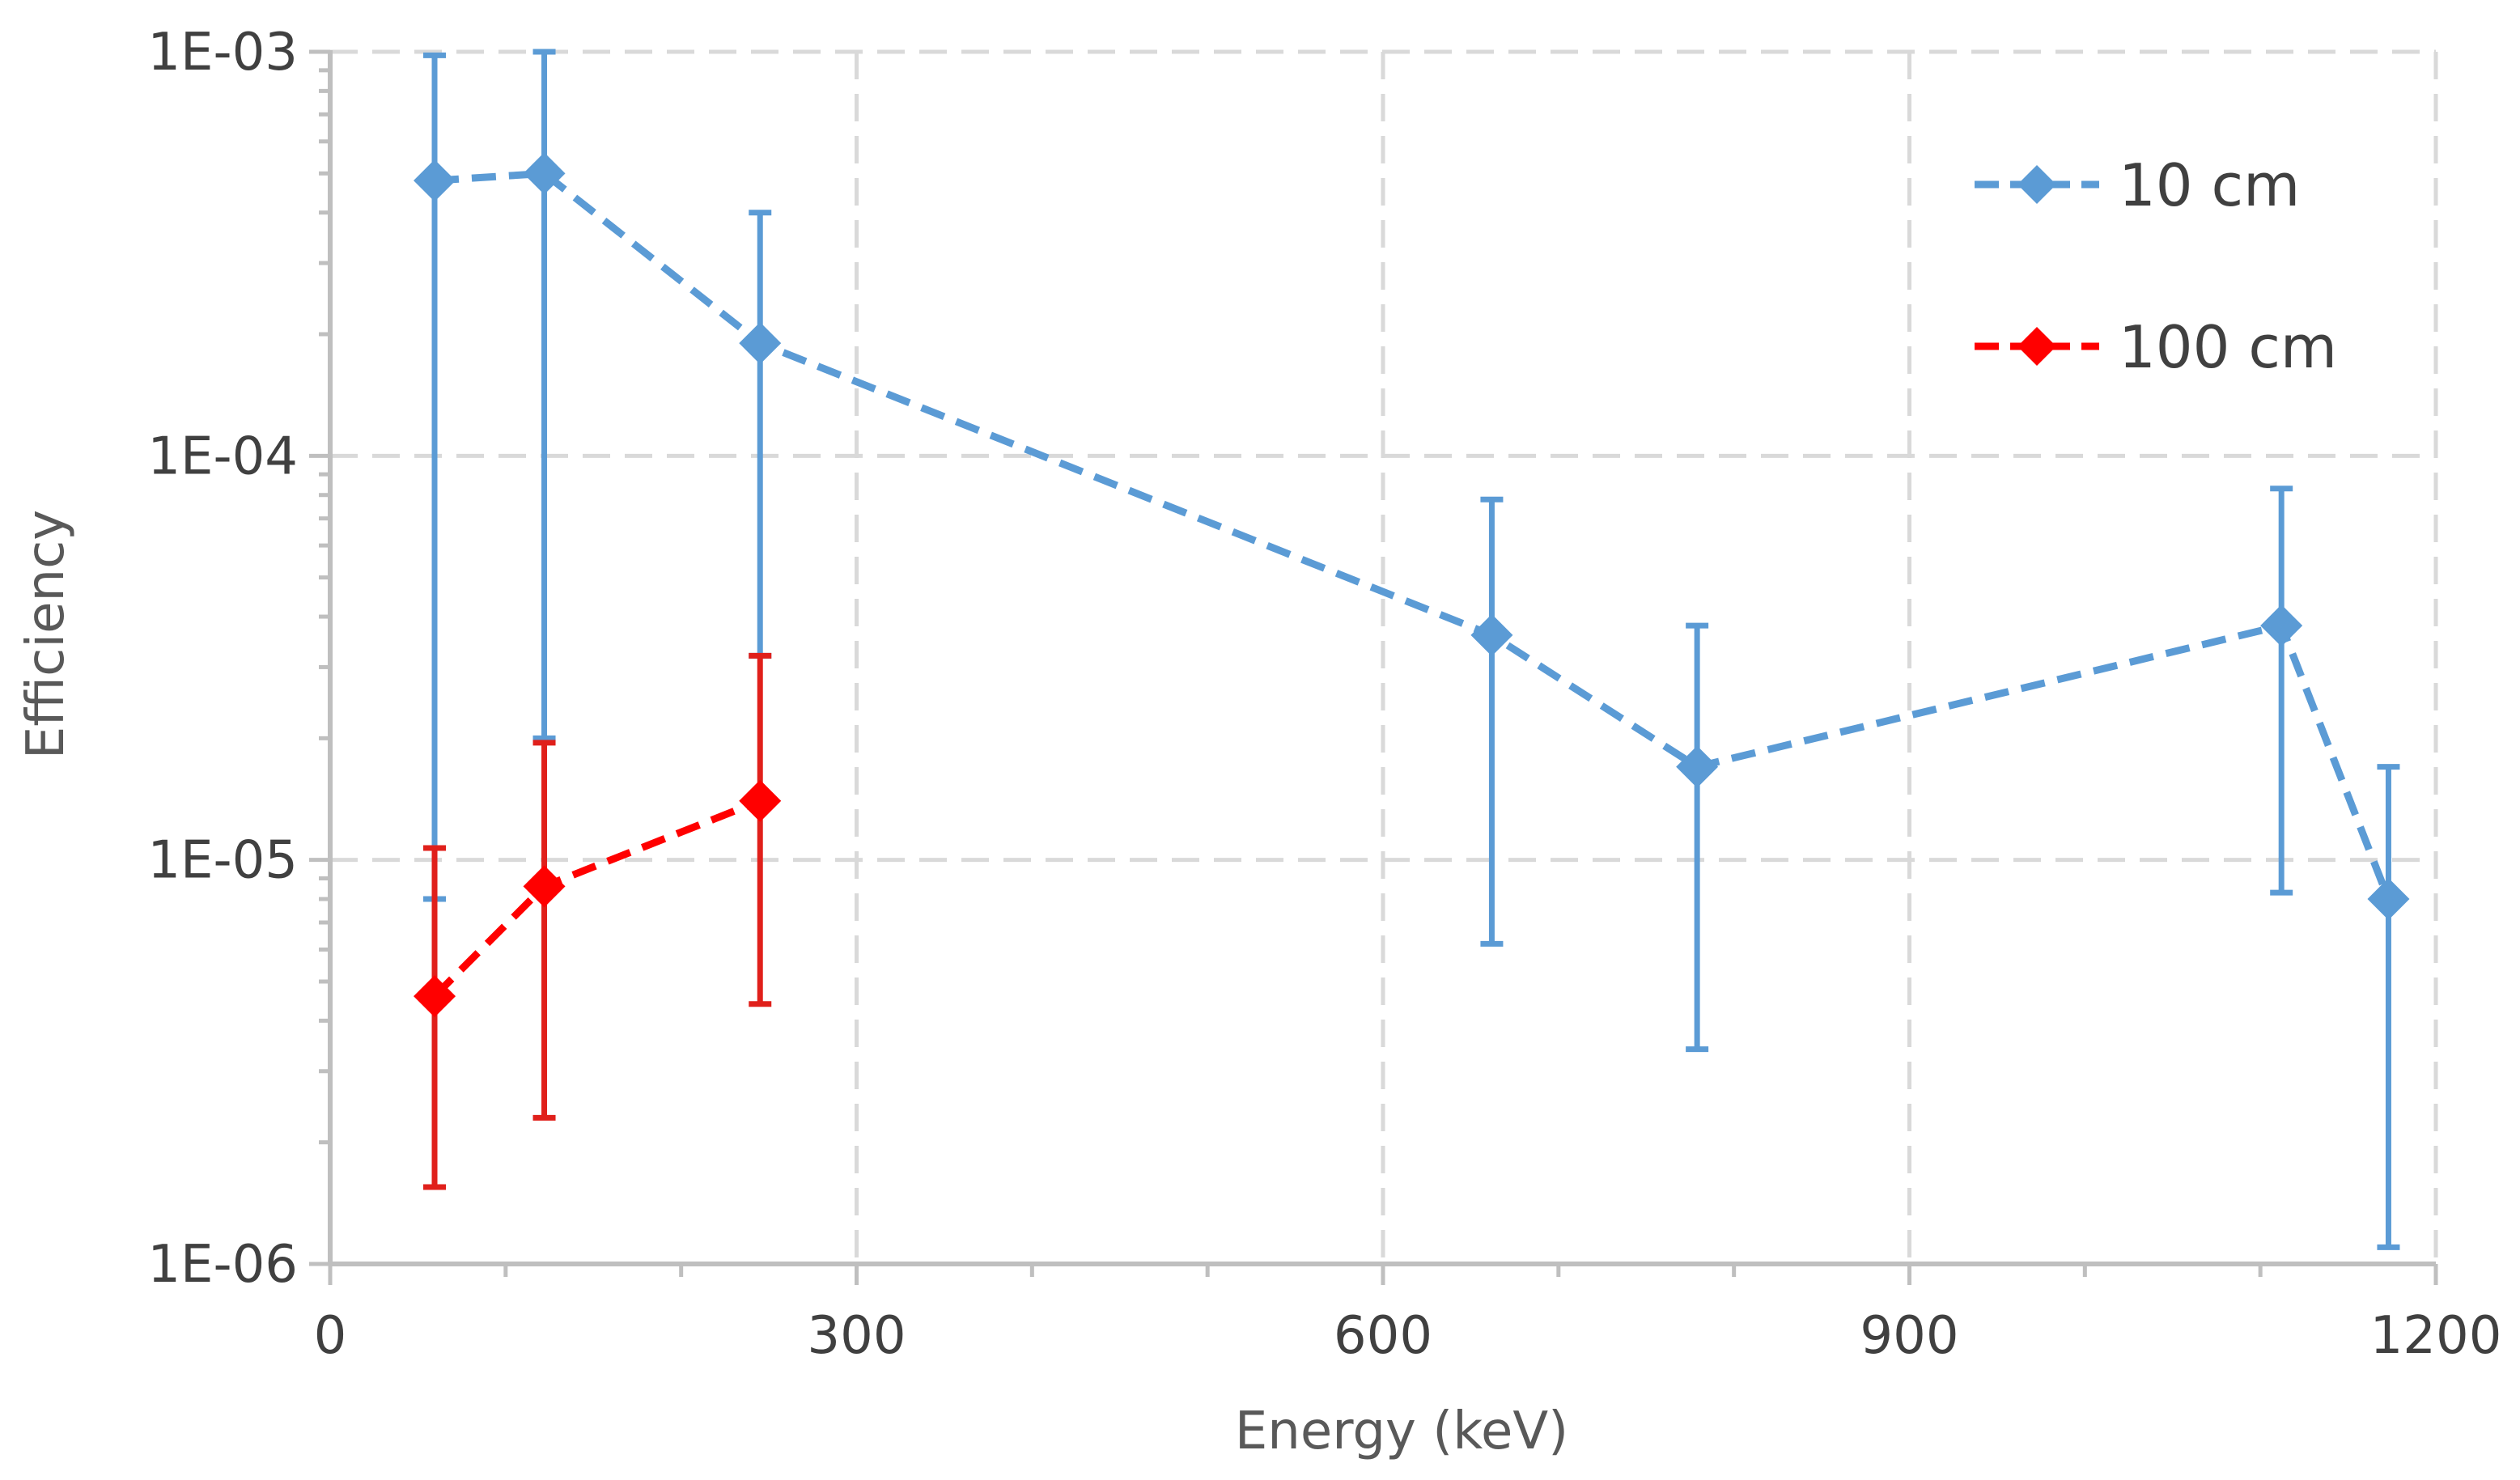 The height and width of the screenshot is (1480, 2520). What do you see at coordinates (2156, 266) in the screenshot?
I see `legend: 10 cm 100 cm` at bounding box center [2156, 266].